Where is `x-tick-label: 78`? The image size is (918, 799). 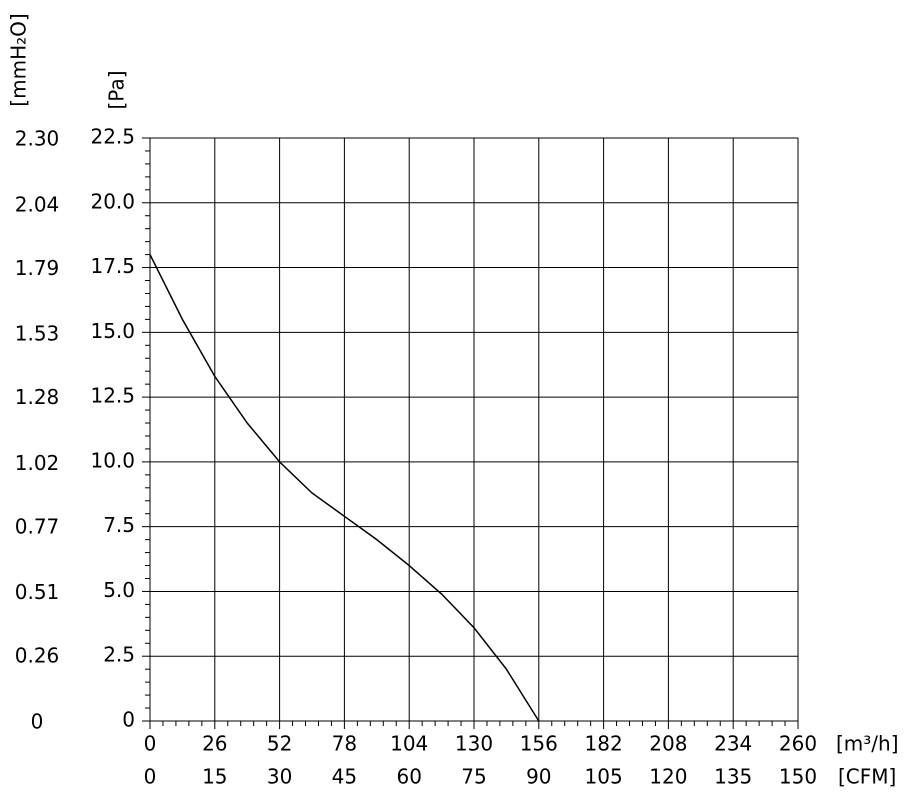
x-tick-label: 78 is located at coordinates (344, 744).